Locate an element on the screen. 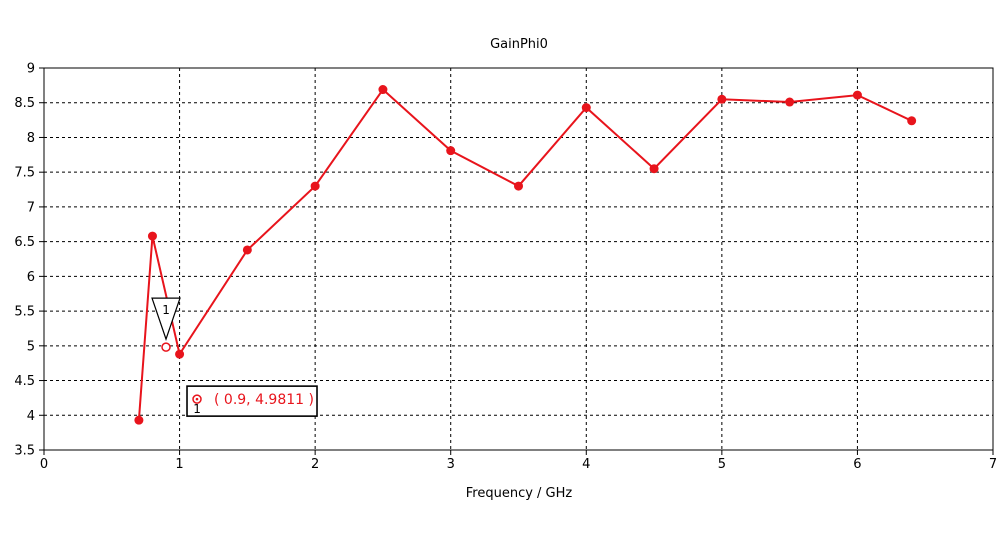 The image size is (1000, 535). x-tick-label: 7 is located at coordinates (993, 464).